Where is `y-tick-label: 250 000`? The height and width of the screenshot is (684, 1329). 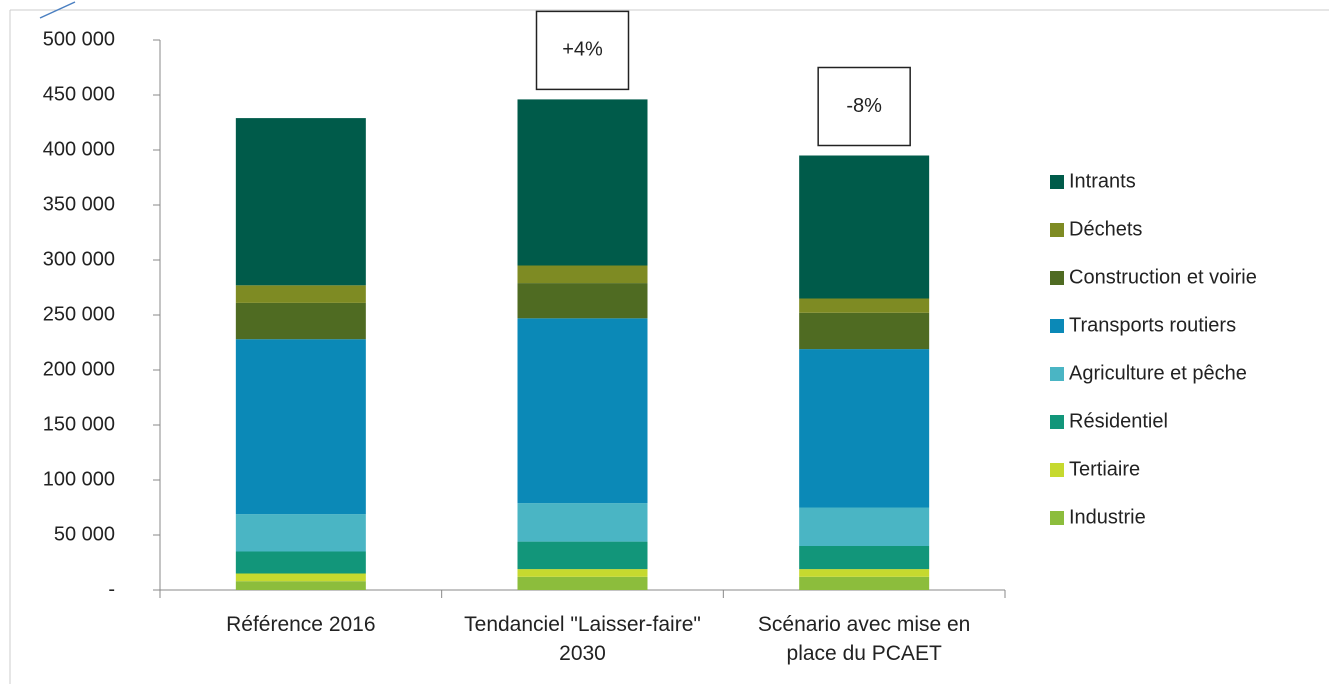 y-tick-label: 250 000 is located at coordinates (79, 314).